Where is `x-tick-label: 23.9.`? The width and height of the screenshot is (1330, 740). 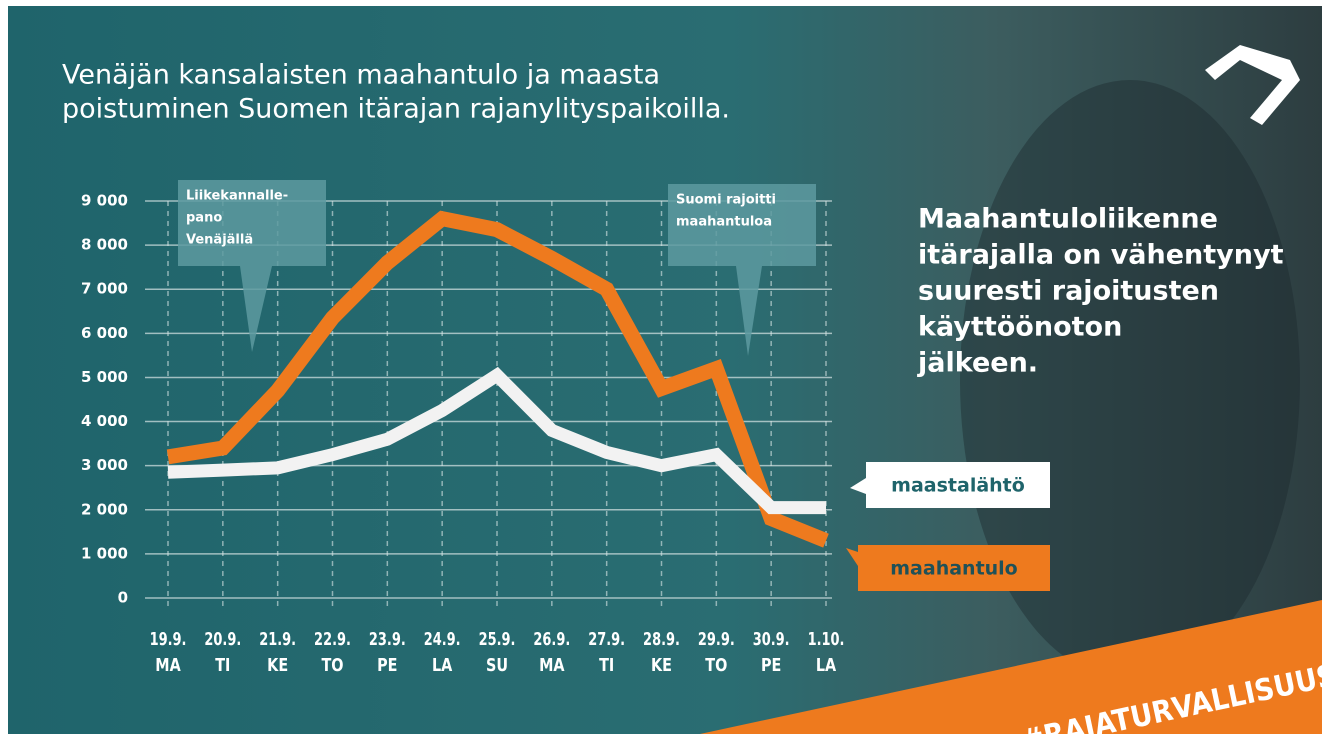 x-tick-label: 23.9. is located at coordinates (387, 638).